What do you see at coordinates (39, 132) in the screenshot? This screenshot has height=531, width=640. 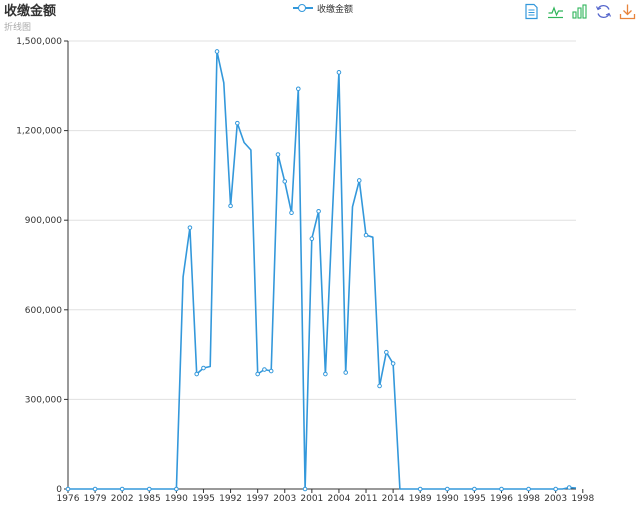 I see `y-tick-label: 1,200,000` at bounding box center [39, 132].